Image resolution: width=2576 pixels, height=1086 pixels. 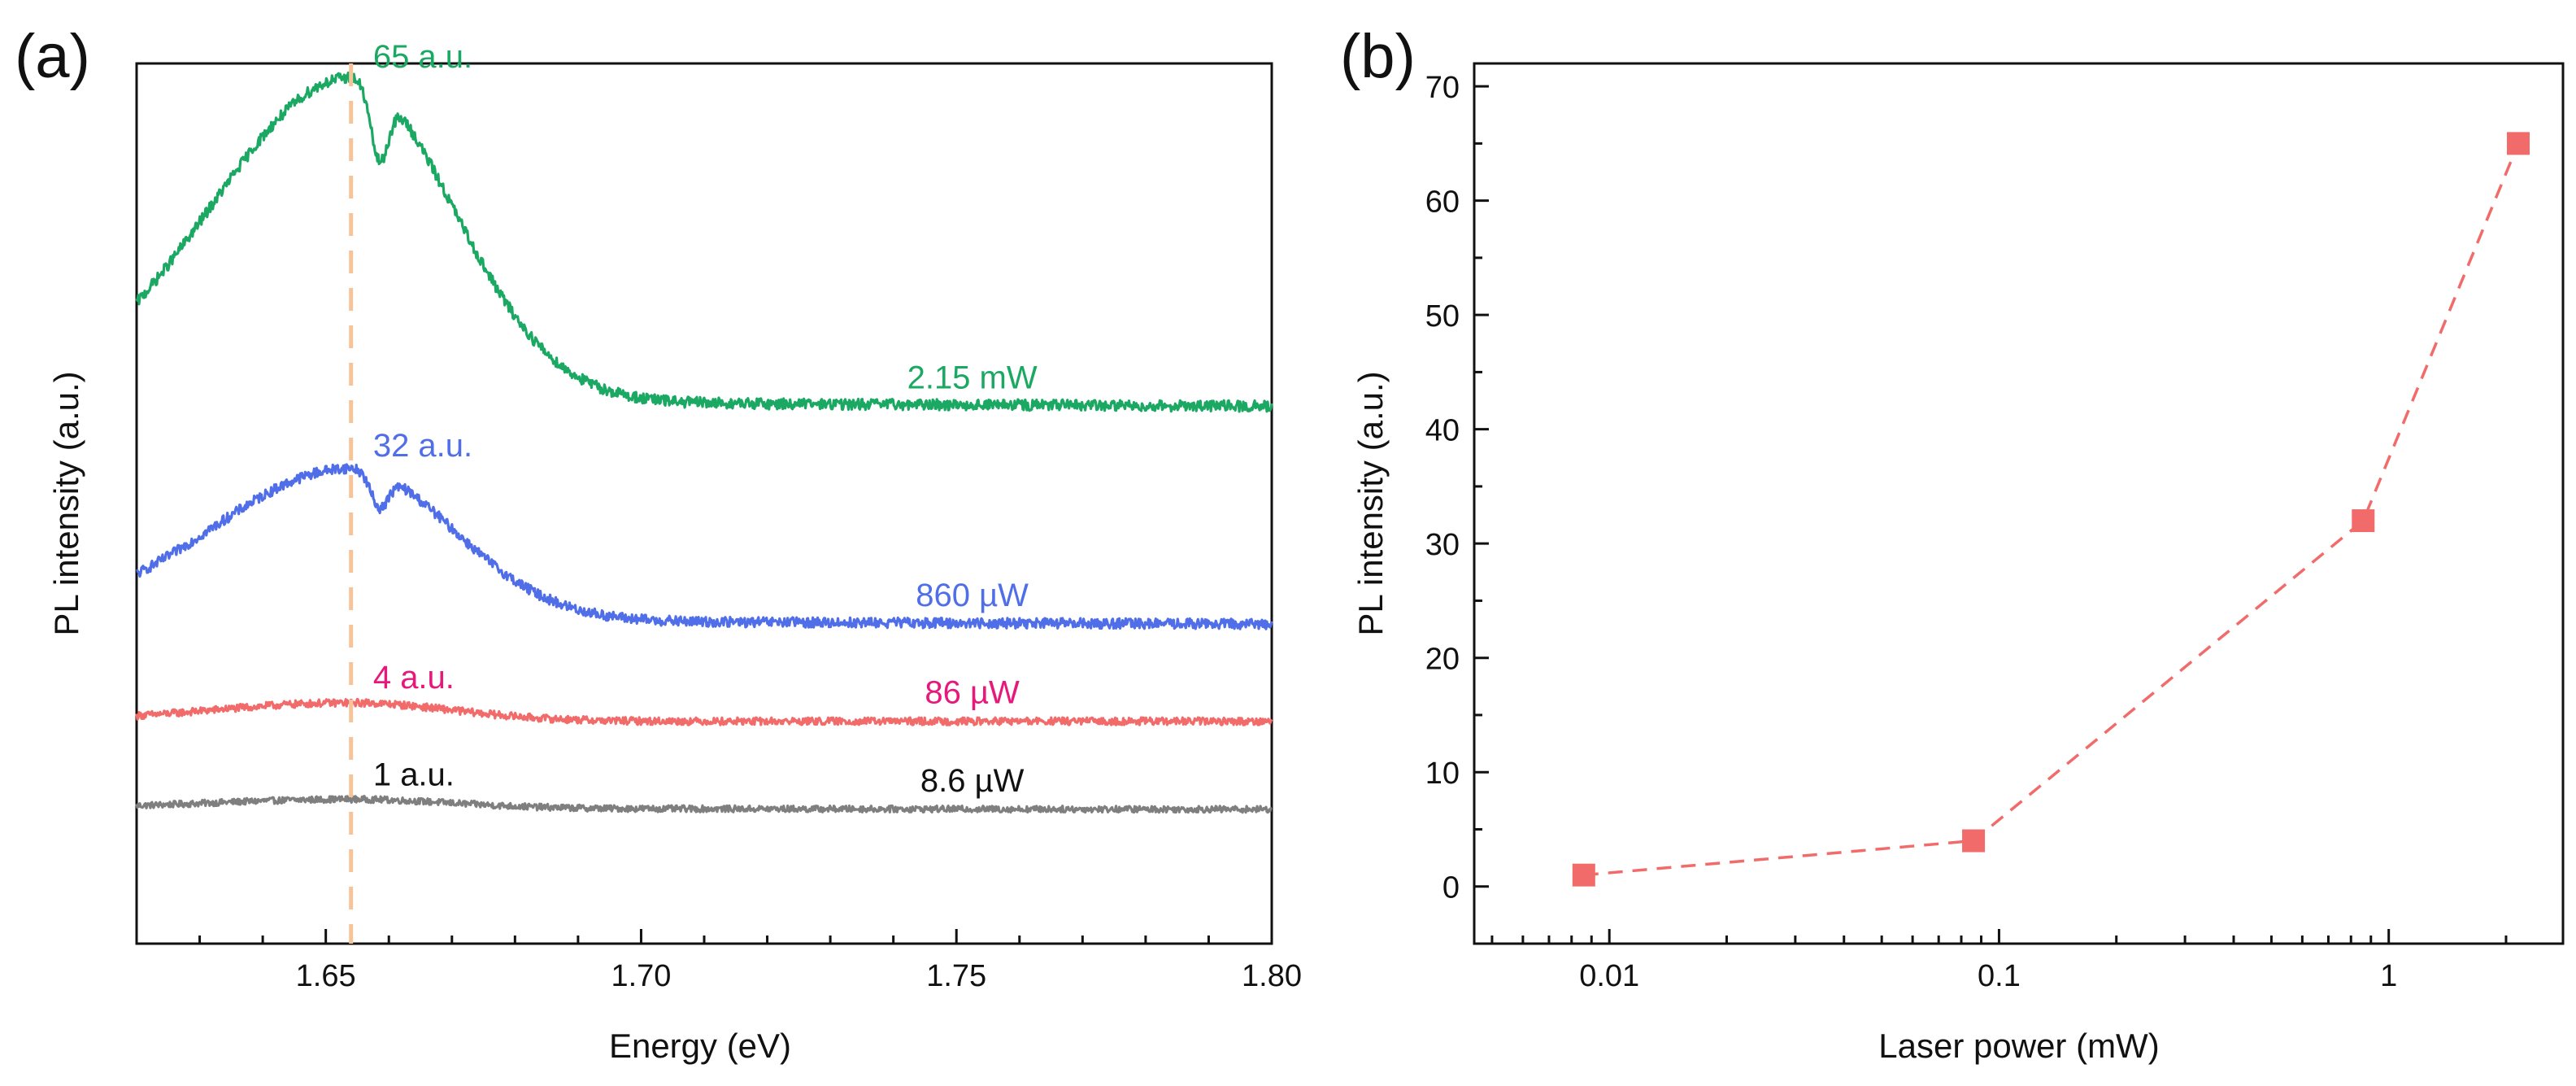 I want to click on x-tick-label: 1, so click(x=2388, y=976).